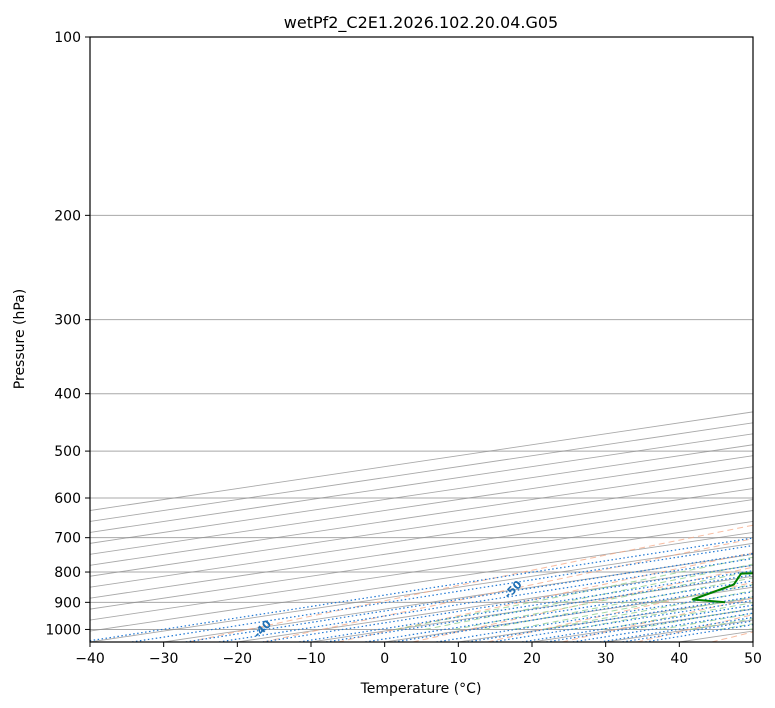  What do you see at coordinates (67, 216) in the screenshot?
I see `y-tick-label: 200` at bounding box center [67, 216].